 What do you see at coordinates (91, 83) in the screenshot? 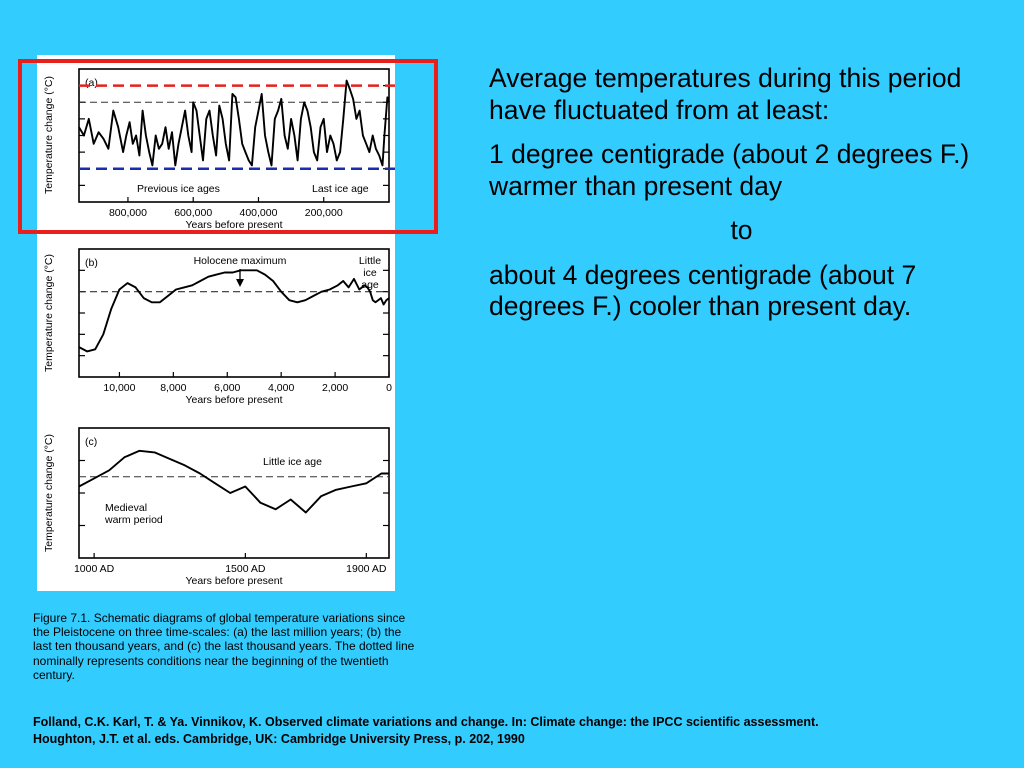
I see `panel-a-label: (a)` at bounding box center [91, 83].